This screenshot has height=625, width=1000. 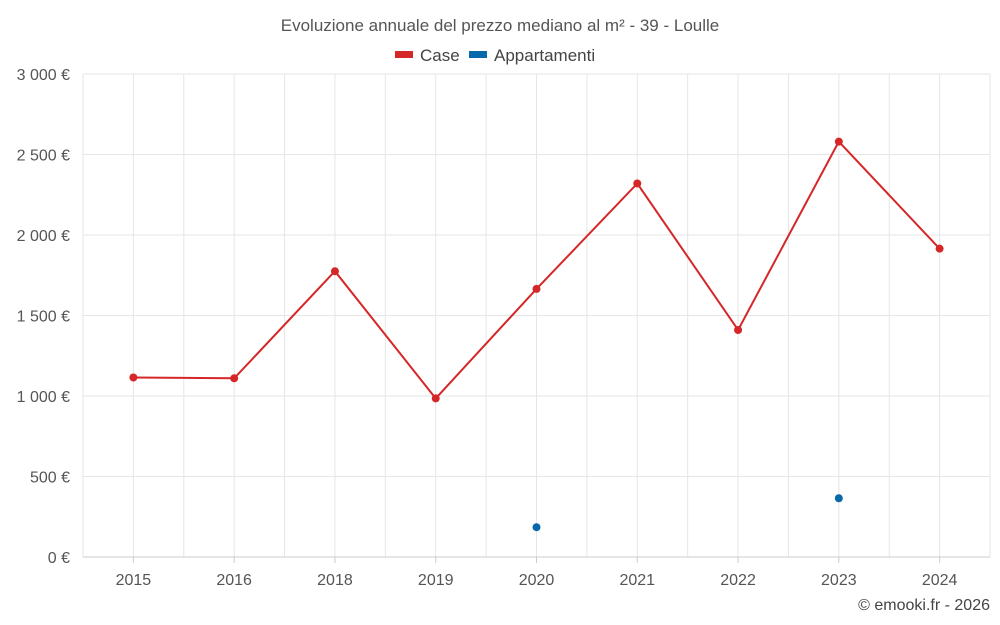 What do you see at coordinates (43, 75) in the screenshot?
I see `y-tick-label: 3 000 €` at bounding box center [43, 75].